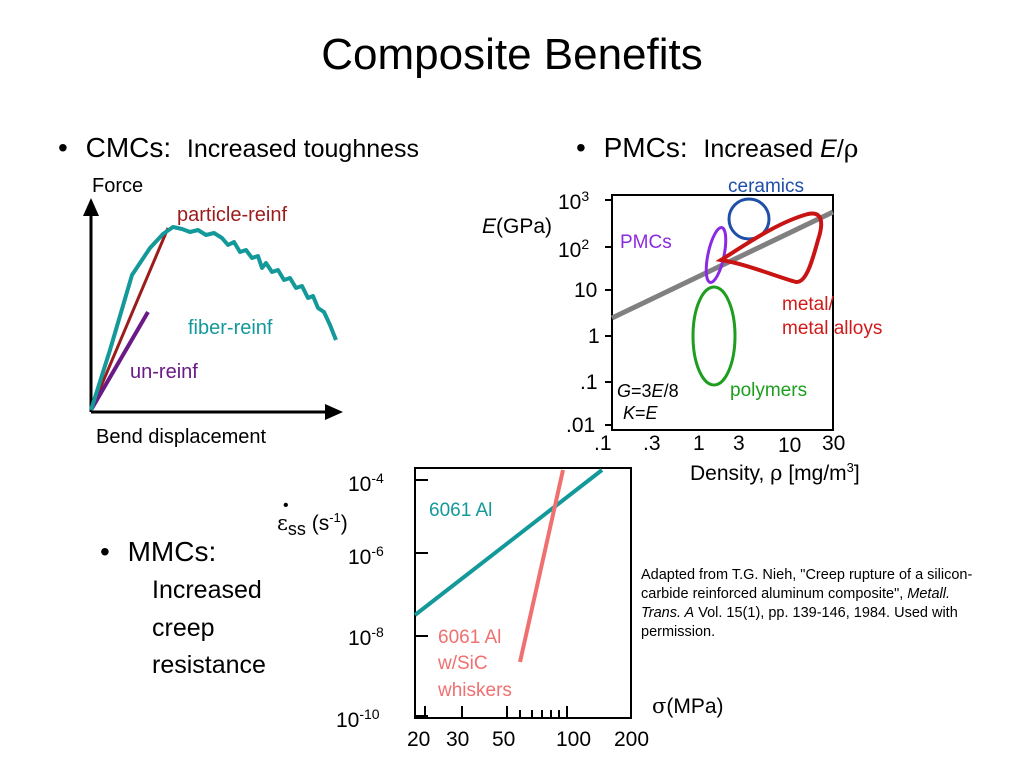 The image size is (1024, 768). I want to click on k-relation-label: K=E, so click(640, 413).